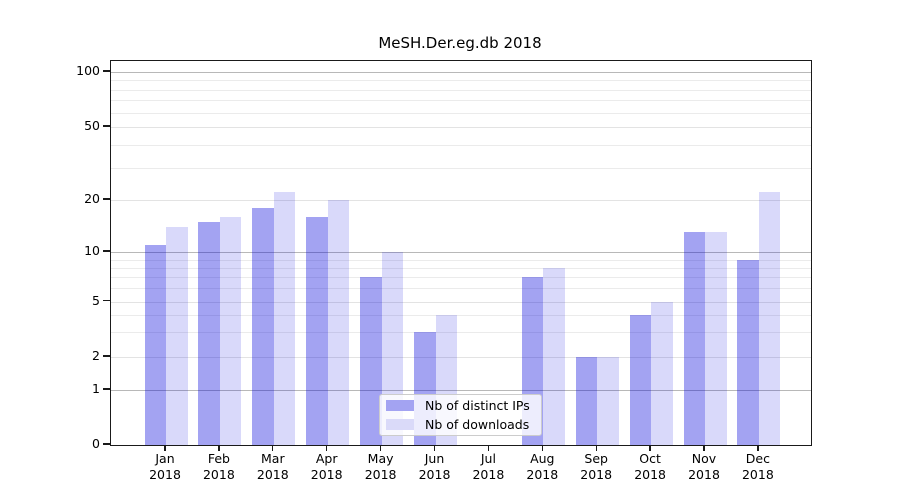  I want to click on bar-downloads-dec, so click(769, 318).